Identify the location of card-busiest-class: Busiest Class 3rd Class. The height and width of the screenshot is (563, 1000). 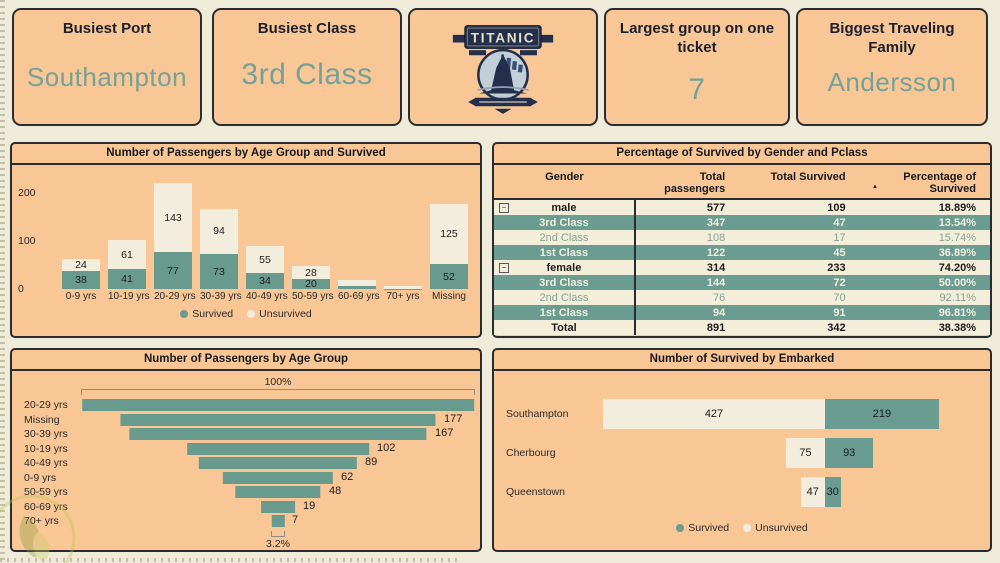
(307, 67).